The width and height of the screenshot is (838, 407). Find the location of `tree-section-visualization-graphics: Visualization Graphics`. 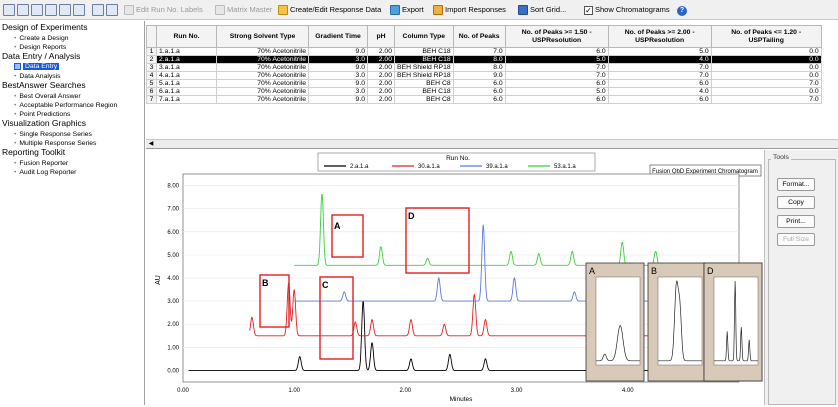

tree-section-visualization-graphics: Visualization Graphics is located at coordinates (44, 123).